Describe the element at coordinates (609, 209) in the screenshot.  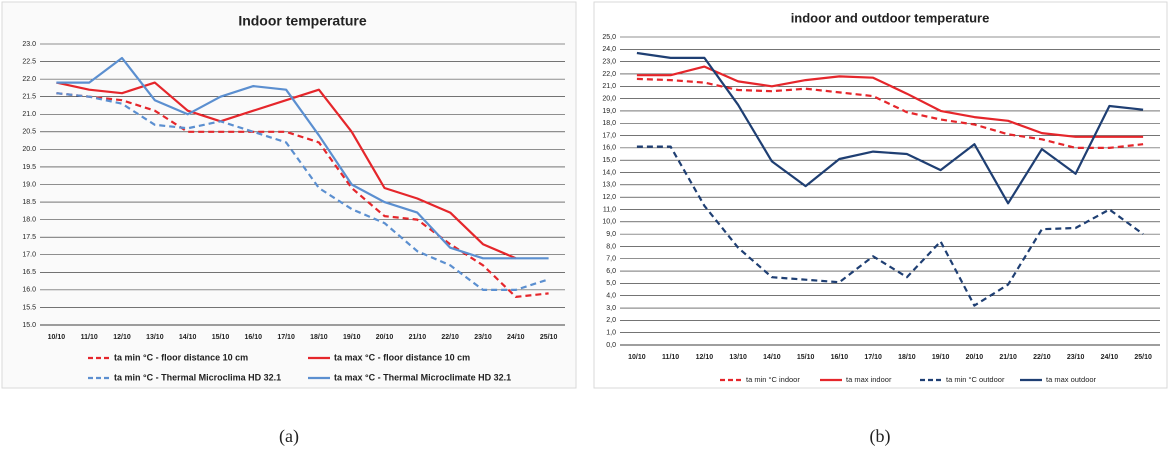
I see `y-tick-label: 11,0` at that location.